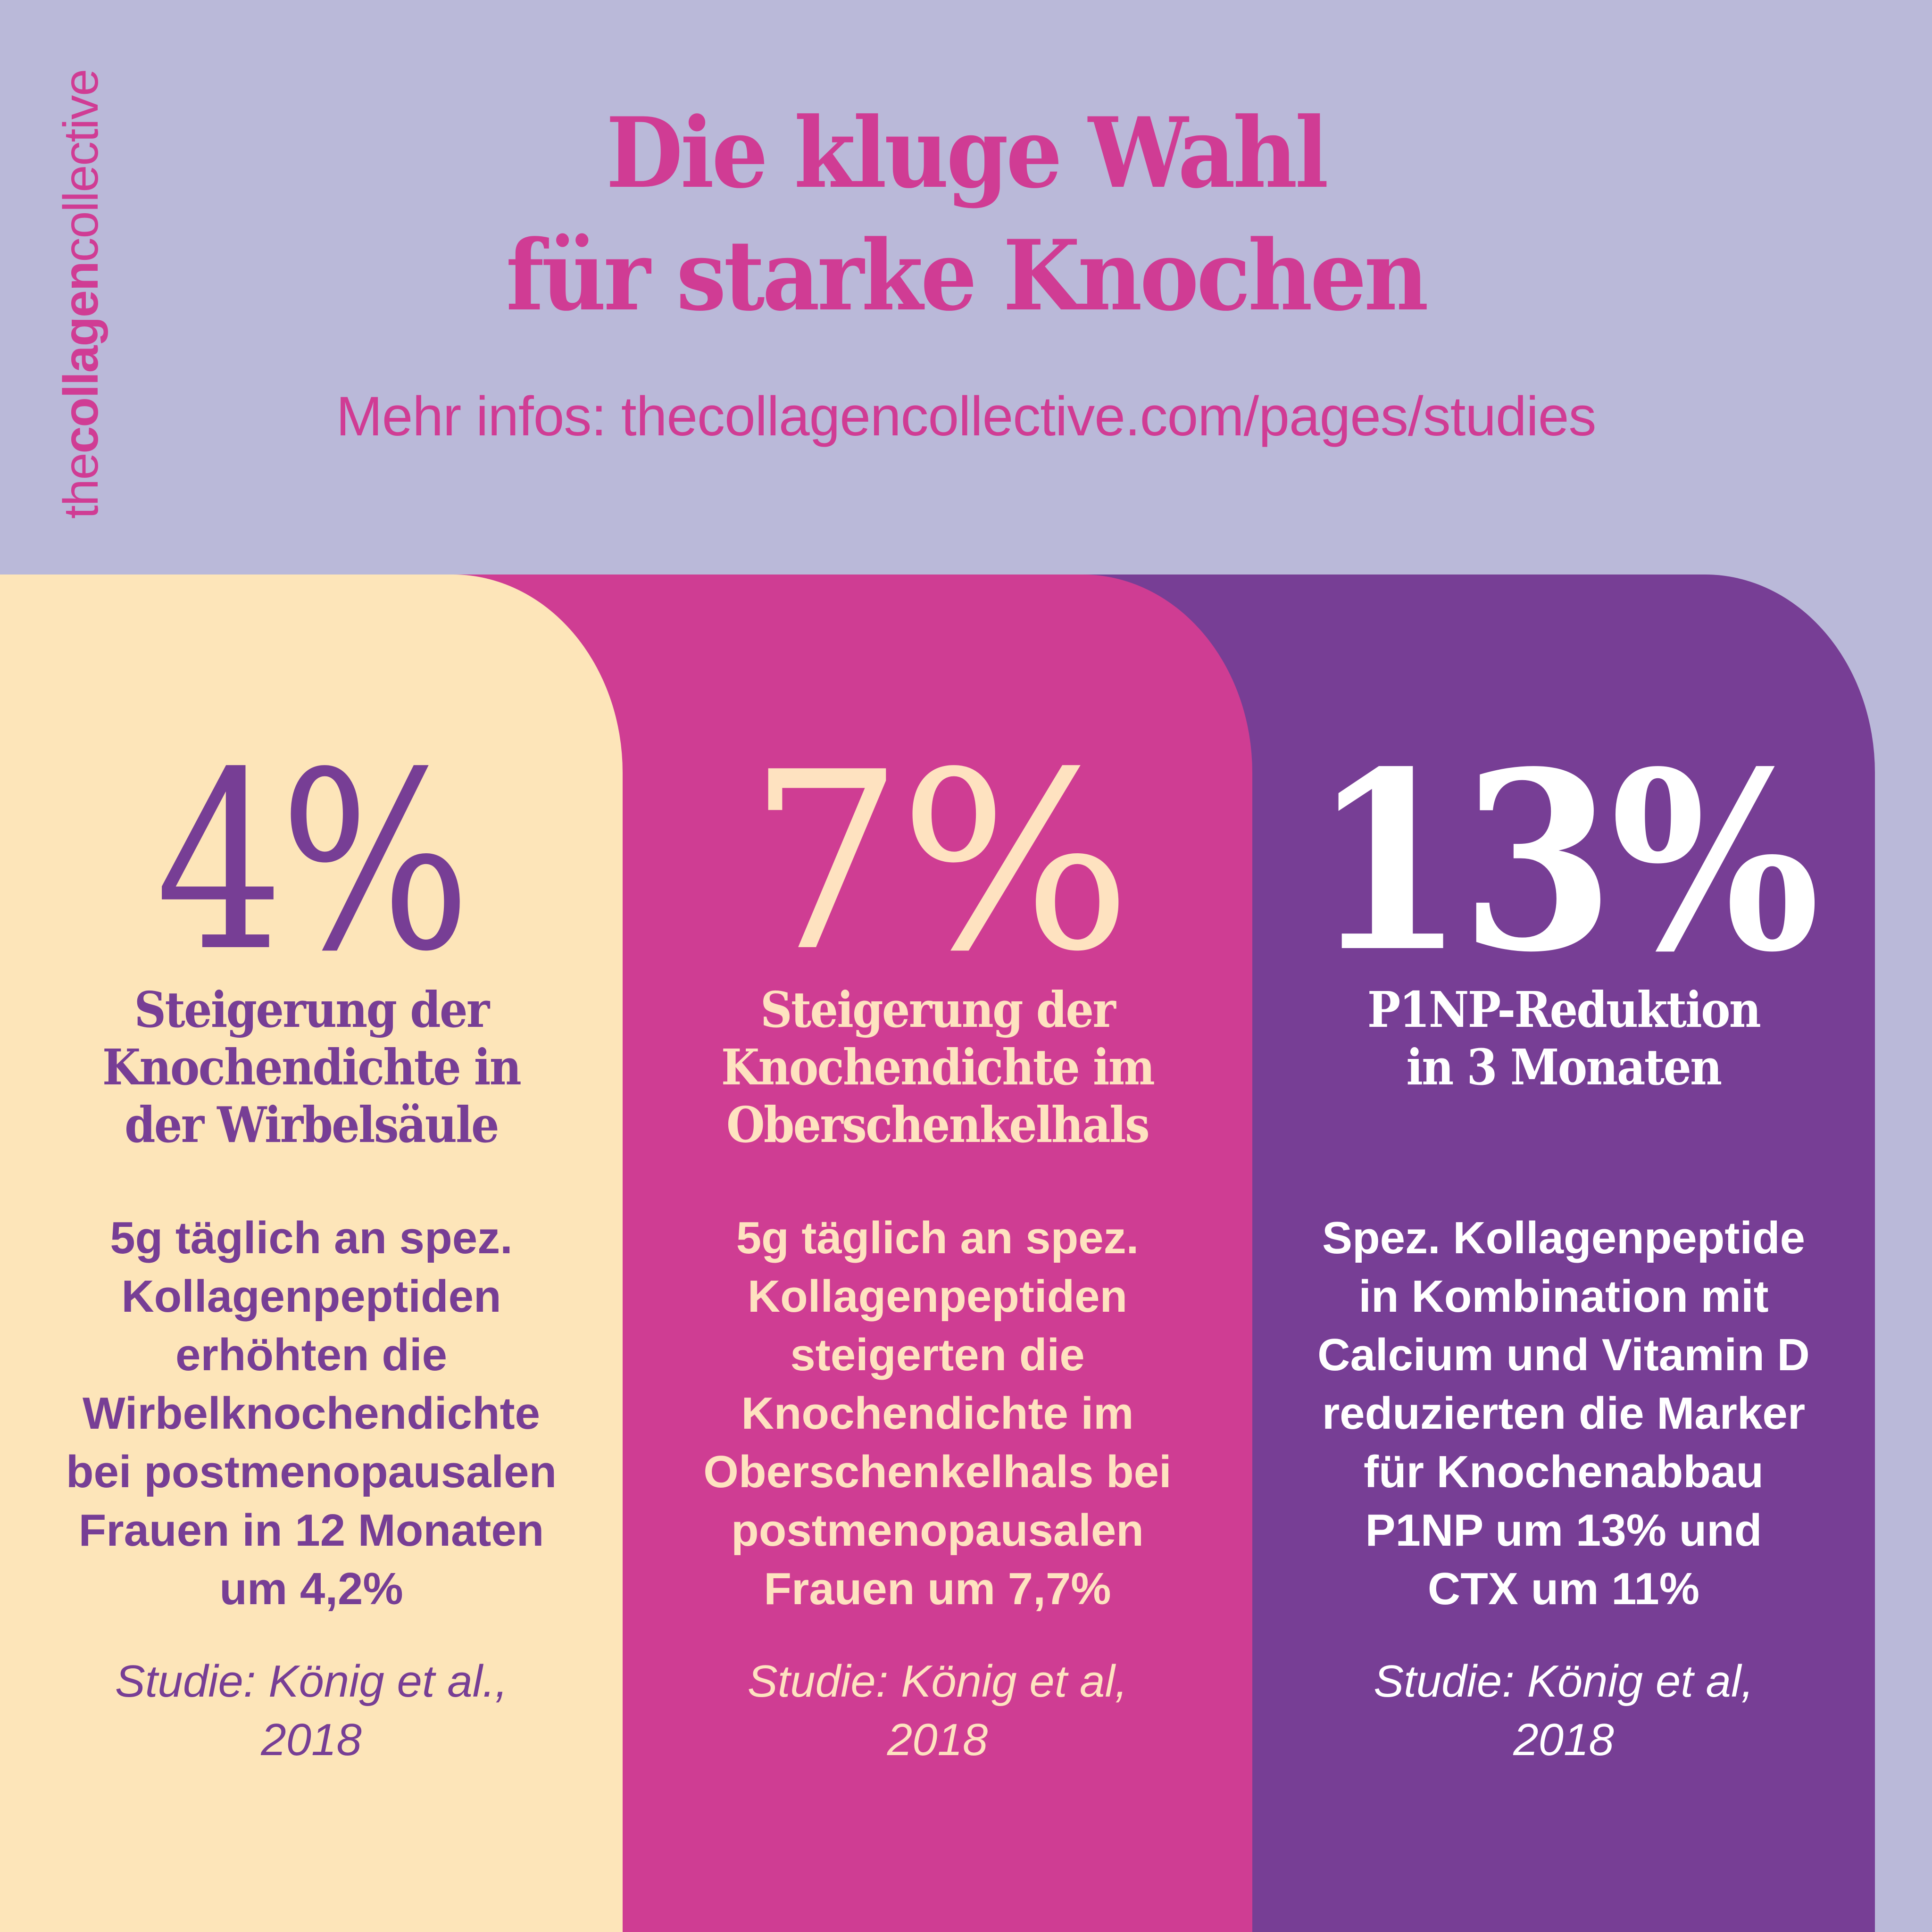 This screenshot has width=1932, height=1932. Describe the element at coordinates (967, 153) in the screenshot. I see `title-line-1: Die kluge Wahl` at that location.